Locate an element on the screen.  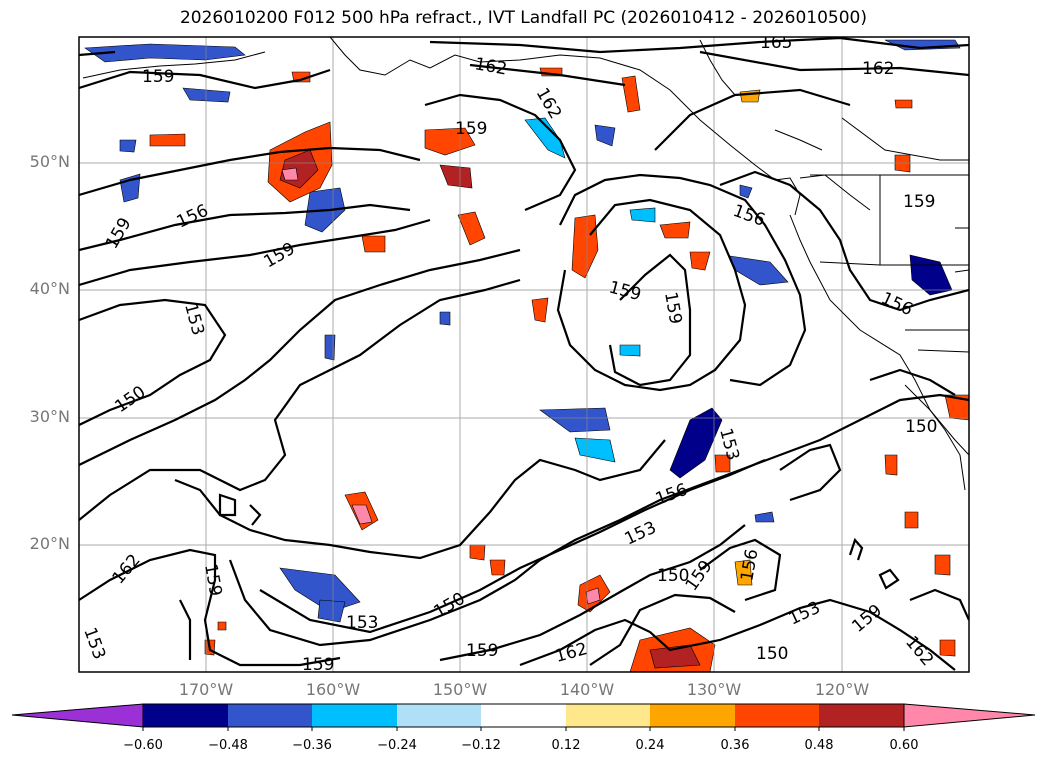
colorbar is located at coordinates (523, 717).